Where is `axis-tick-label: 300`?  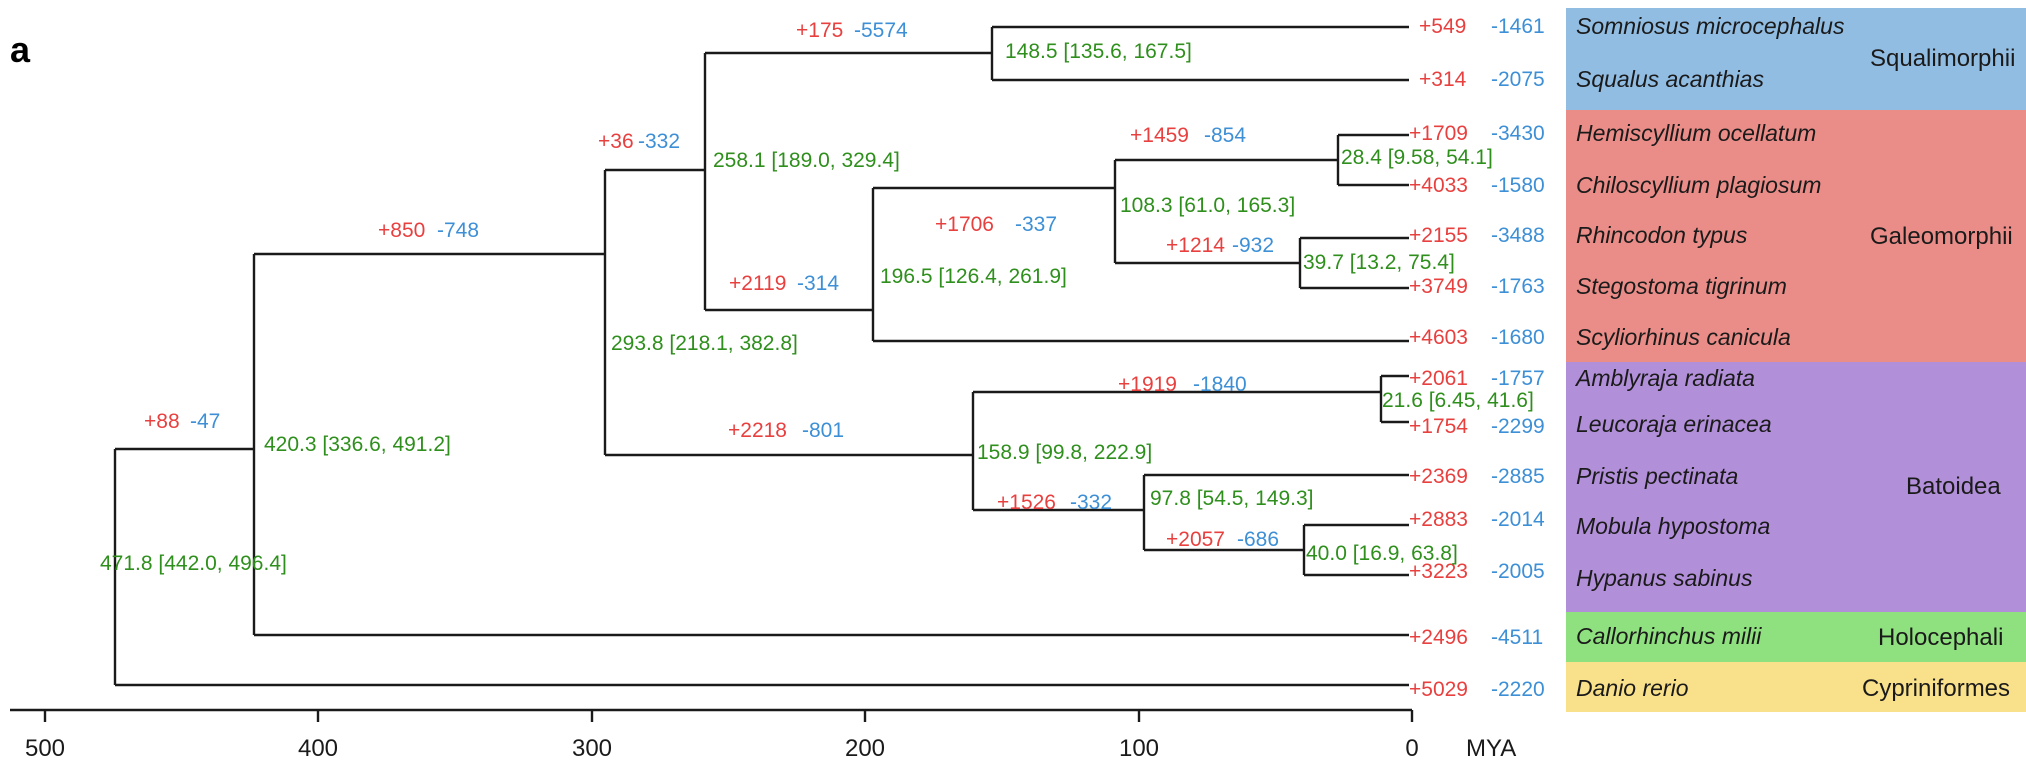
axis-tick-label: 300 is located at coordinates (592, 748).